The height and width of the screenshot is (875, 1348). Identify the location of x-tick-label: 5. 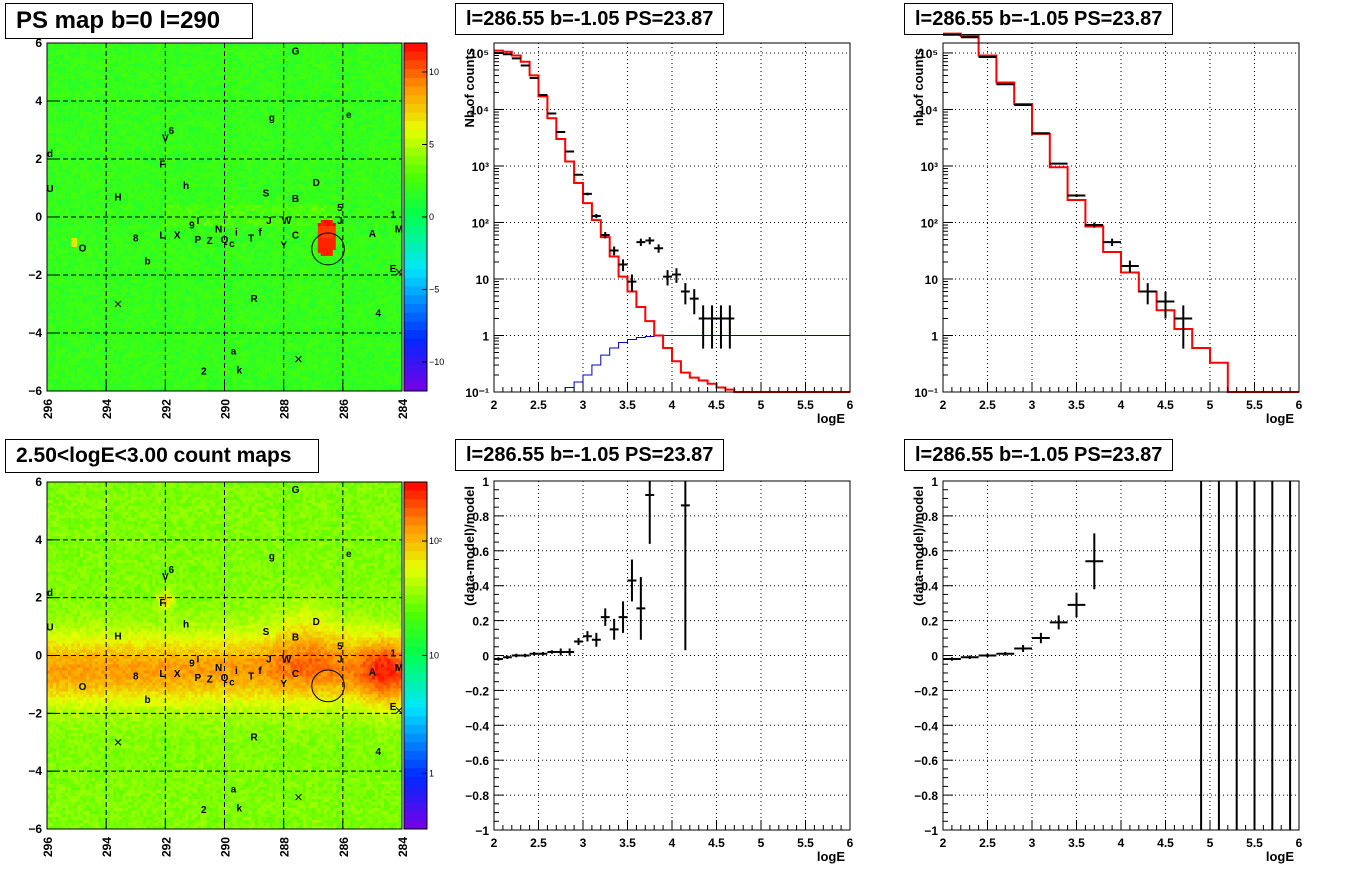
(761, 843).